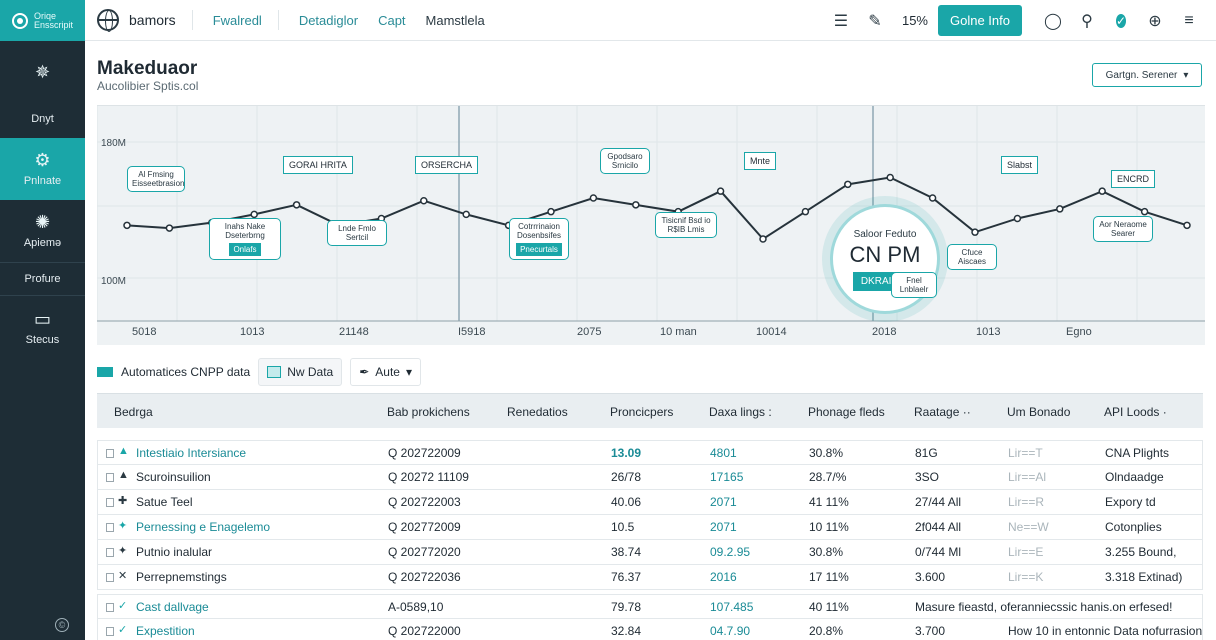 This screenshot has height=640, width=1216. I want to click on chart-tag: Slabst, so click(1020, 165).